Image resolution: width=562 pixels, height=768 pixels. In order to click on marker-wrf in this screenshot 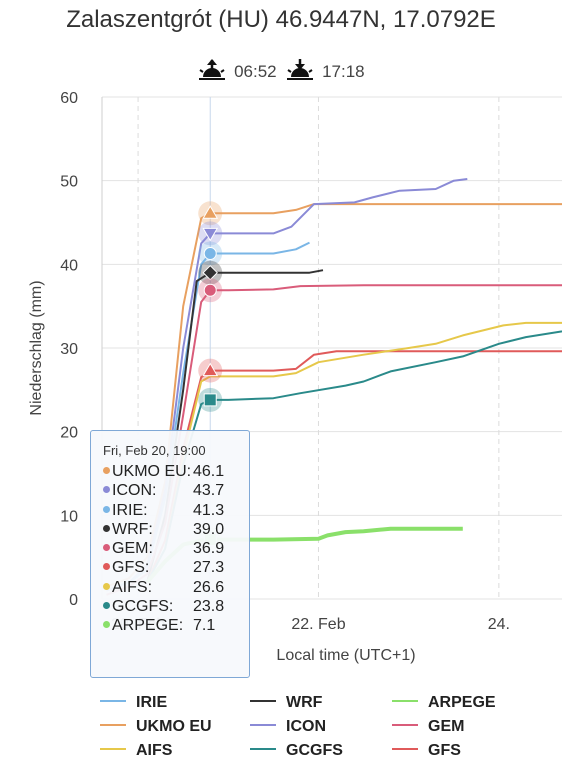, I will do `click(210, 272)`.